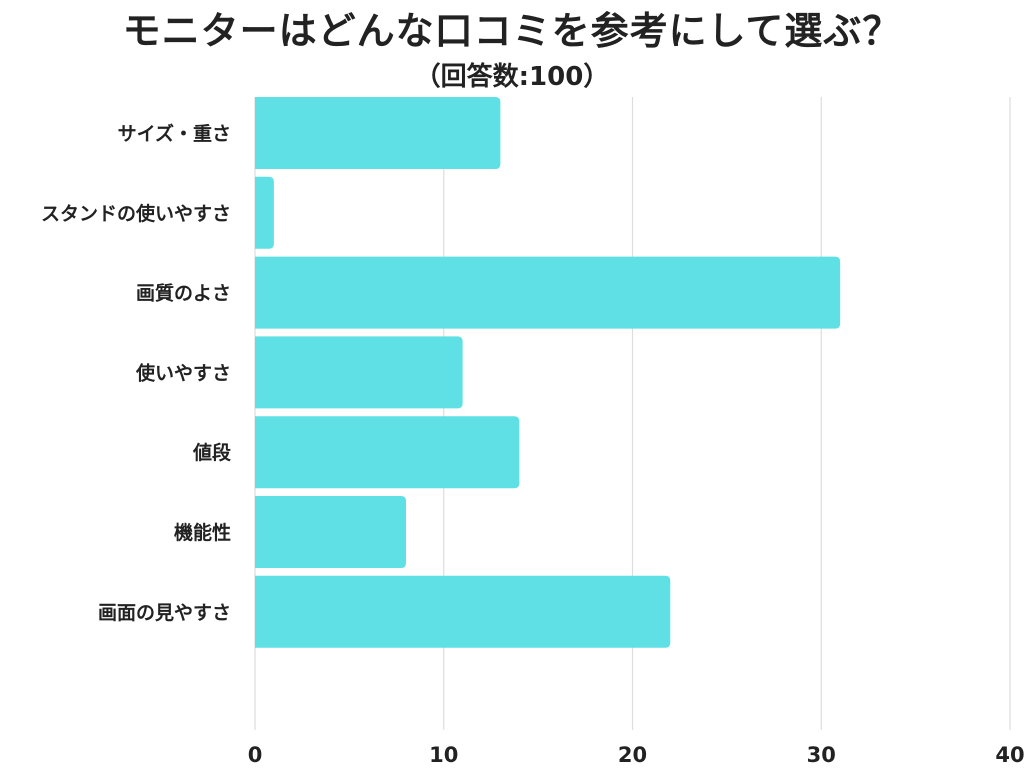 The width and height of the screenshot is (1024, 768). I want to click on chart-title: モニターはどんな口コミを参考にして選ぶ？, so click(512, 31).